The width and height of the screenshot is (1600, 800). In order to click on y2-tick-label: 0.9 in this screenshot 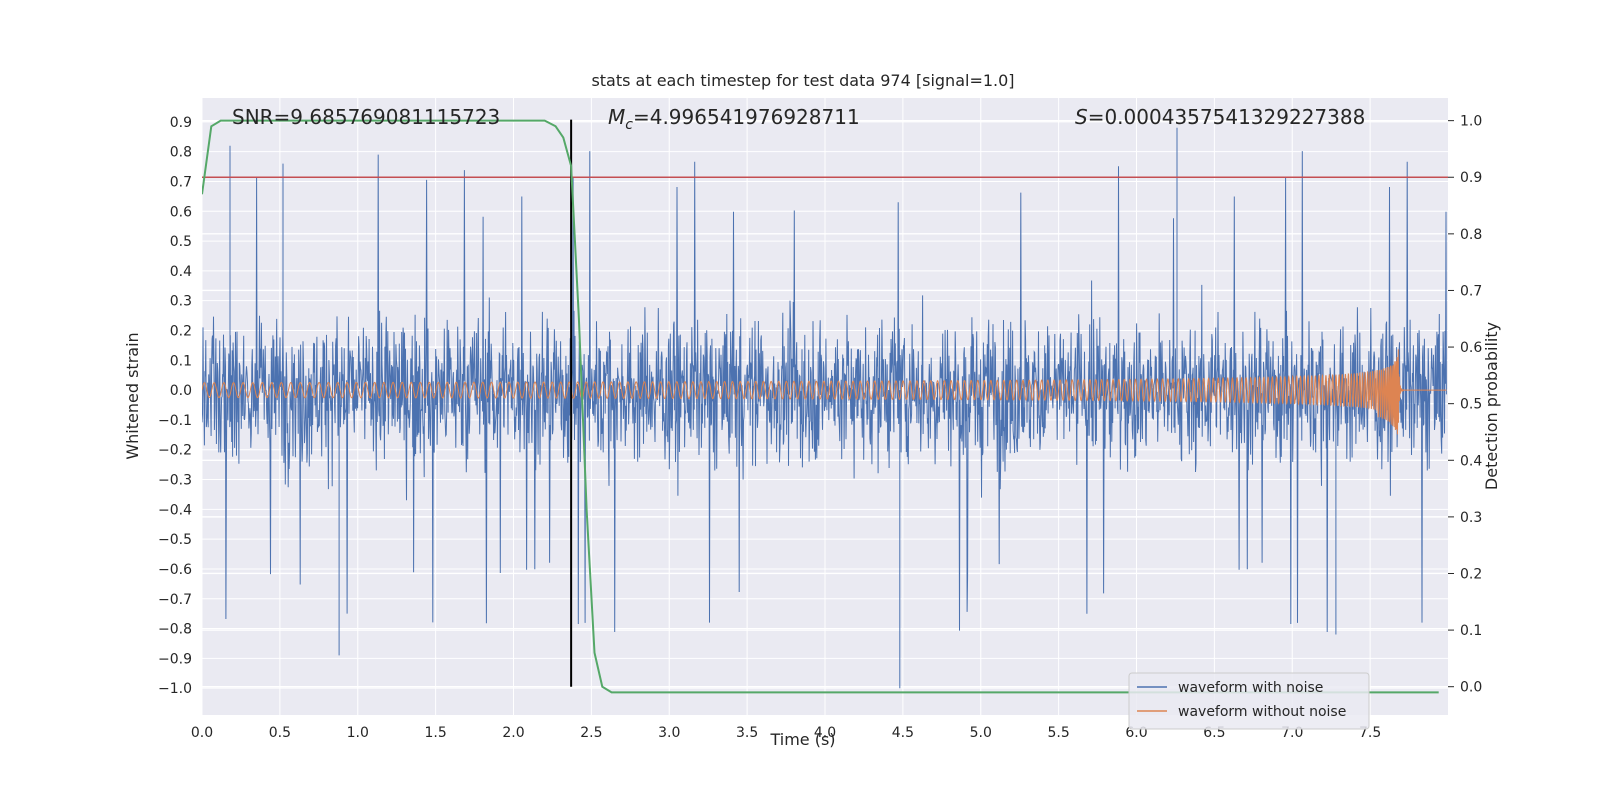, I will do `click(1471, 178)`.